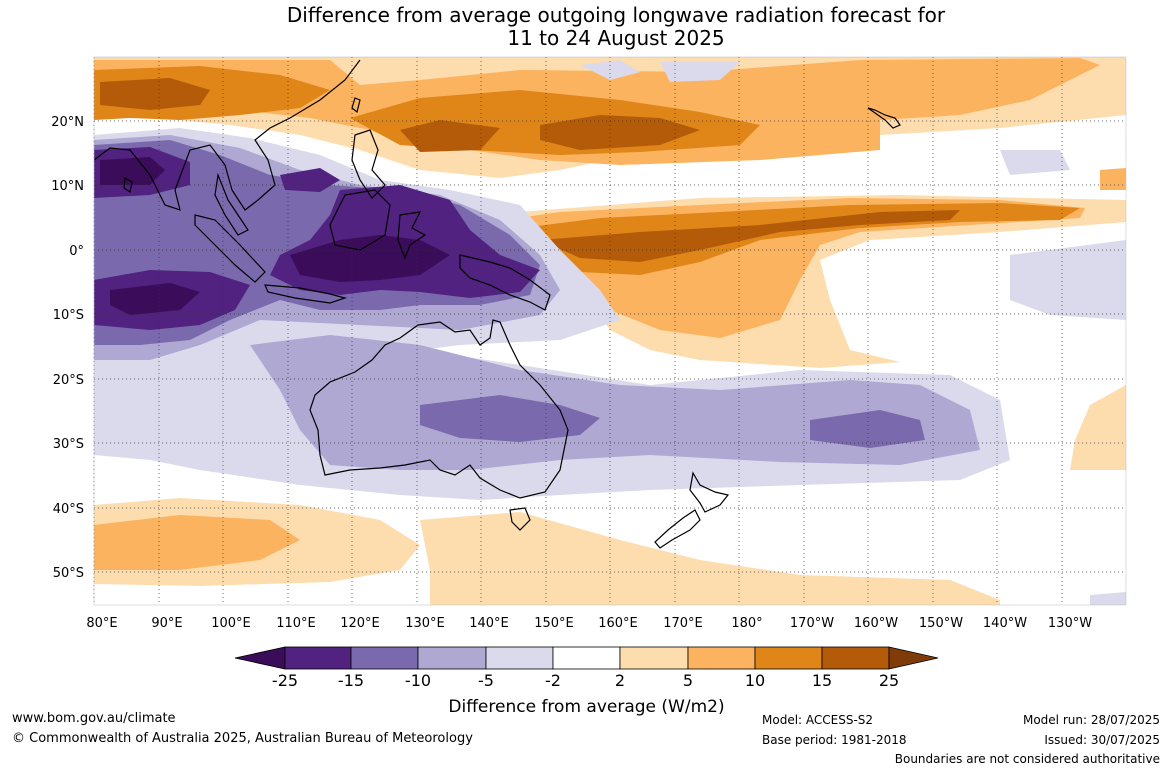 This screenshot has width=1173, height=770. Describe the element at coordinates (285, 680) in the screenshot. I see `colorbar-tick-label: -25` at that location.